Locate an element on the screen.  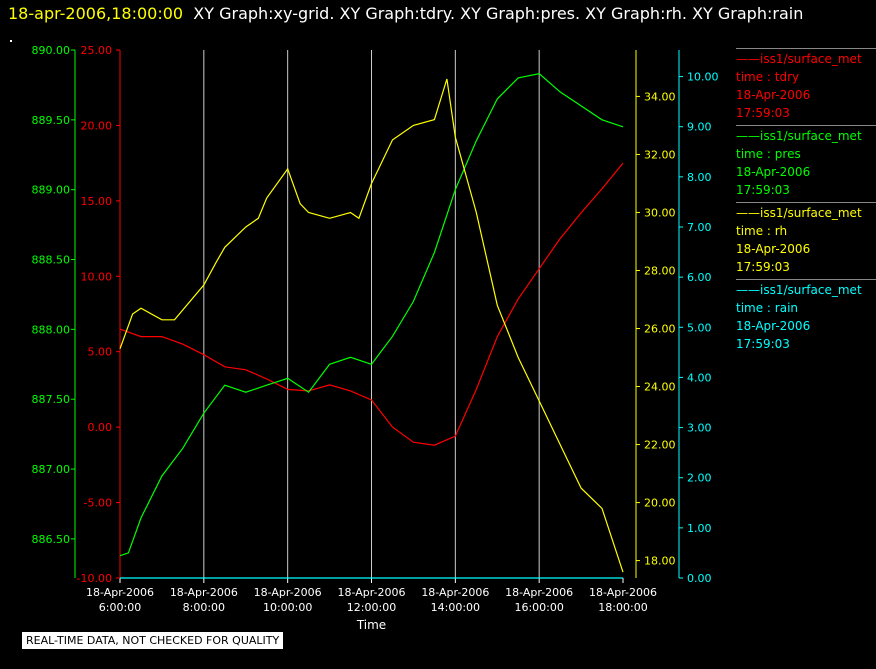
pres-tick-label: 887.00 is located at coordinates (51, 469).